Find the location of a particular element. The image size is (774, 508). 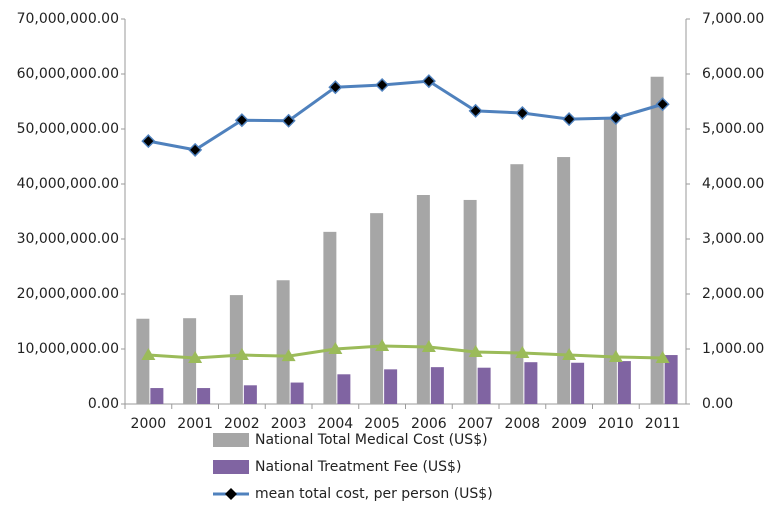

x-tick-label: 2010 is located at coordinates (616, 424).